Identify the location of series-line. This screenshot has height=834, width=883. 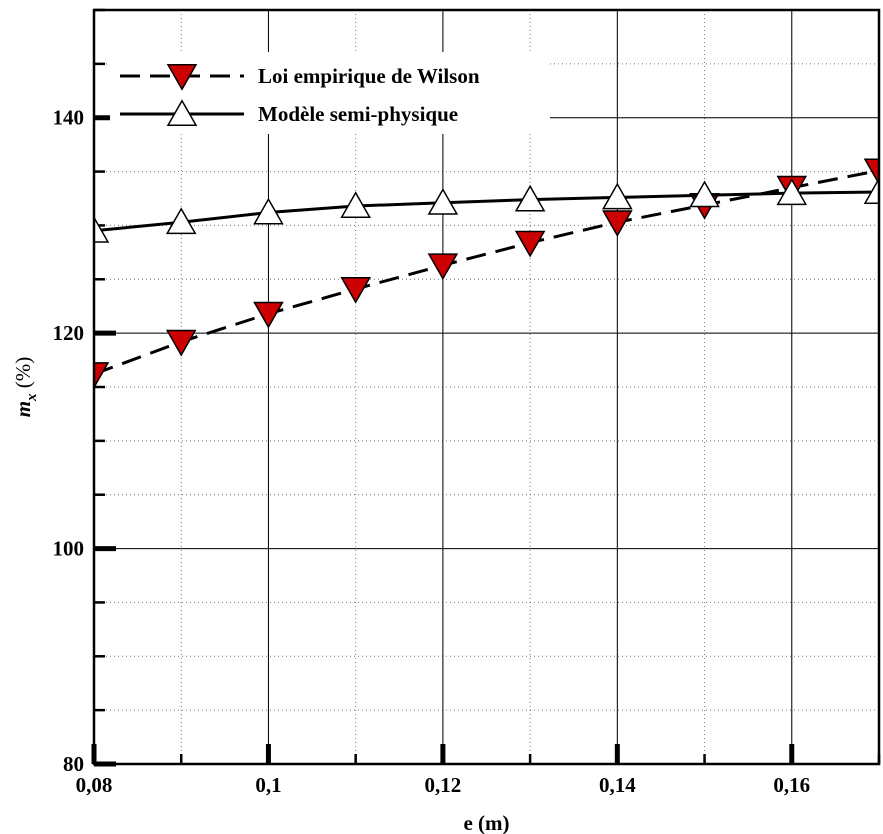
(486, 211).